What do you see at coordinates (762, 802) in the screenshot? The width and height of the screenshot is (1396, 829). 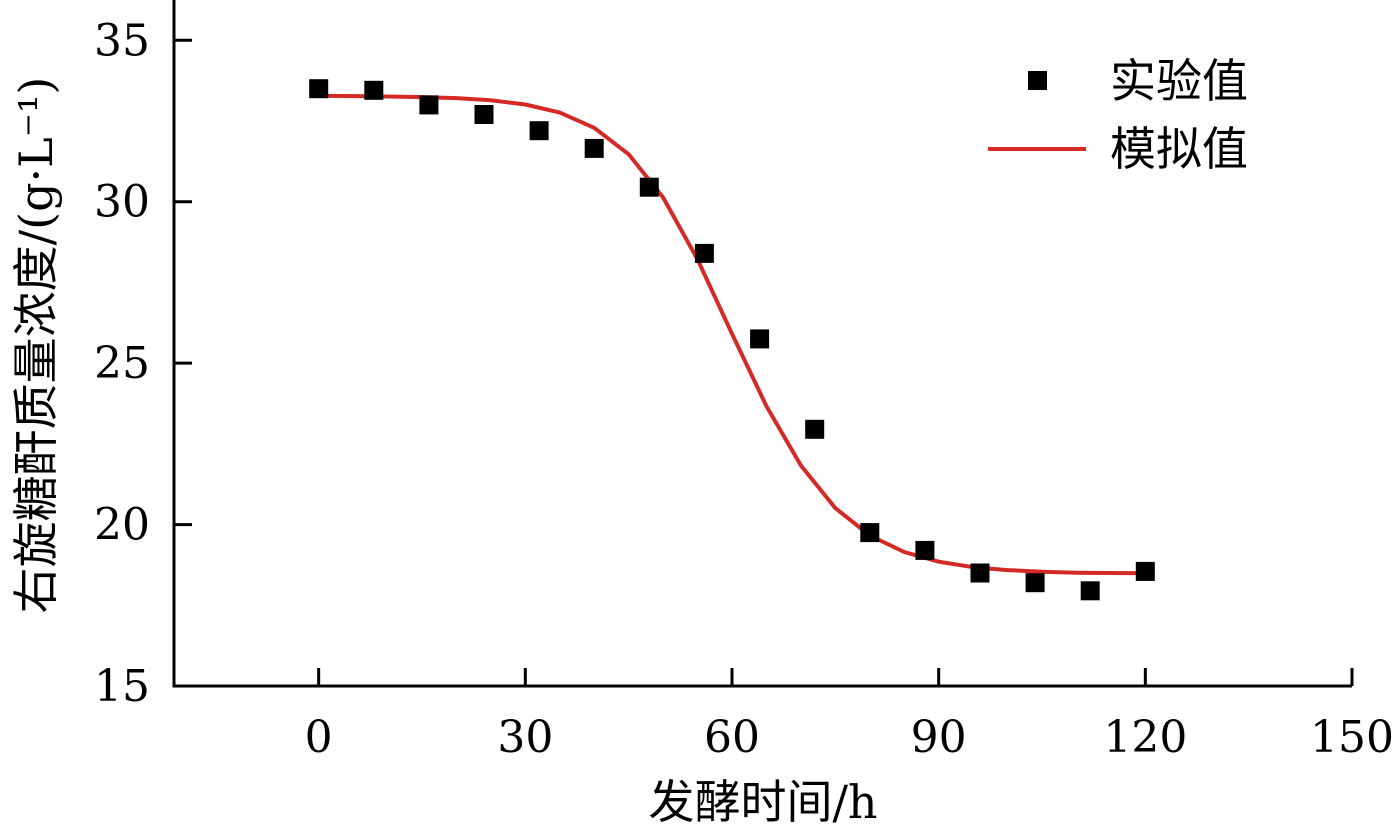 I see `x-axis-title: 发酵时间/h` at bounding box center [762, 802].